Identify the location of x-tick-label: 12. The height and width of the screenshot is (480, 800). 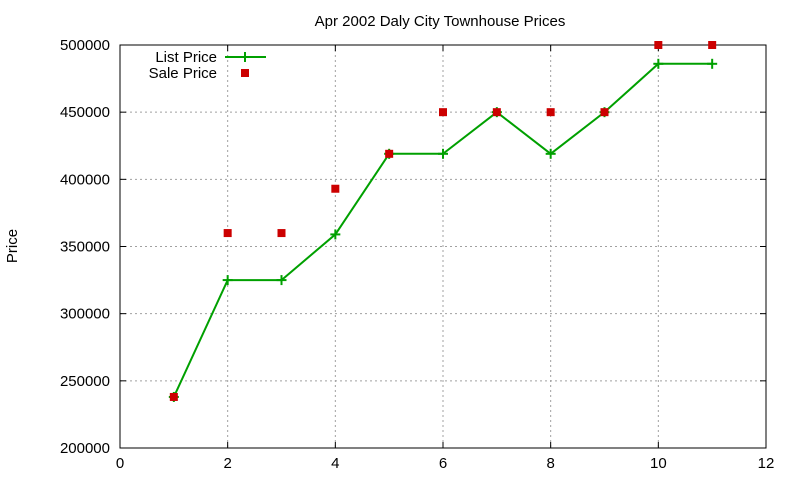
(766, 463).